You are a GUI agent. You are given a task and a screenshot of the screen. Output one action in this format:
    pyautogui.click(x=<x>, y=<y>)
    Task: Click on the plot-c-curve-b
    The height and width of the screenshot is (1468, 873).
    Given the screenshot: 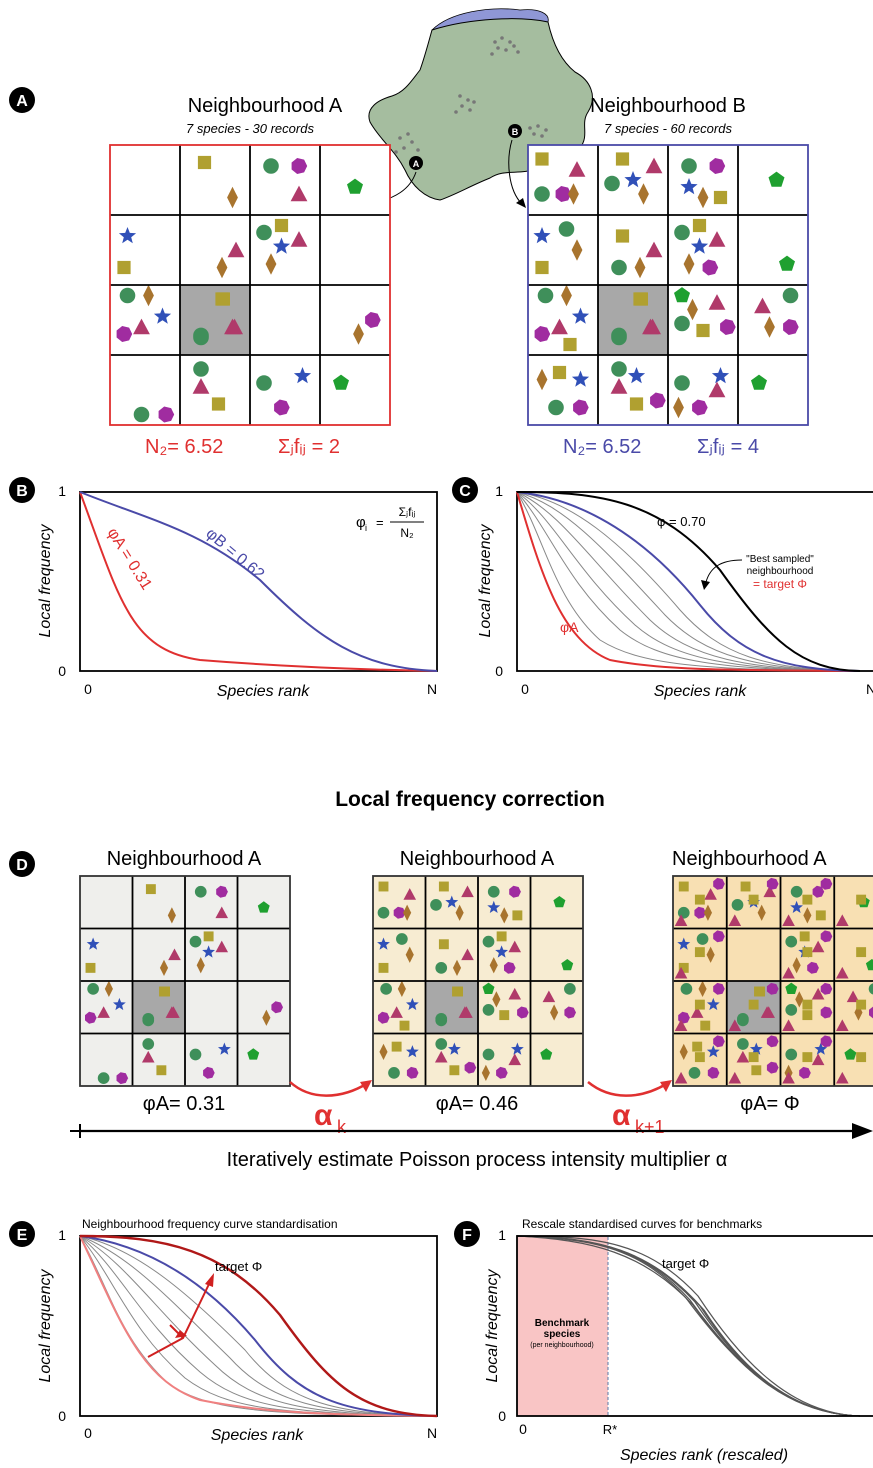 What is the action you would take?
    pyautogui.click(x=688, y=581)
    